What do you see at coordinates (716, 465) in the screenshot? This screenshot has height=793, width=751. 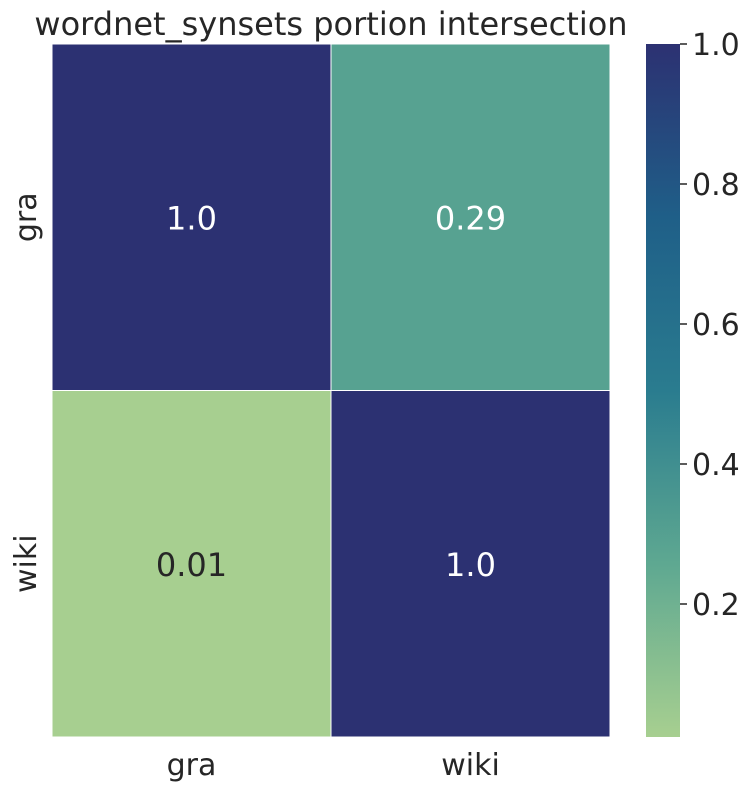 I see `colorbar-tick-label: 0.4` at bounding box center [716, 465].